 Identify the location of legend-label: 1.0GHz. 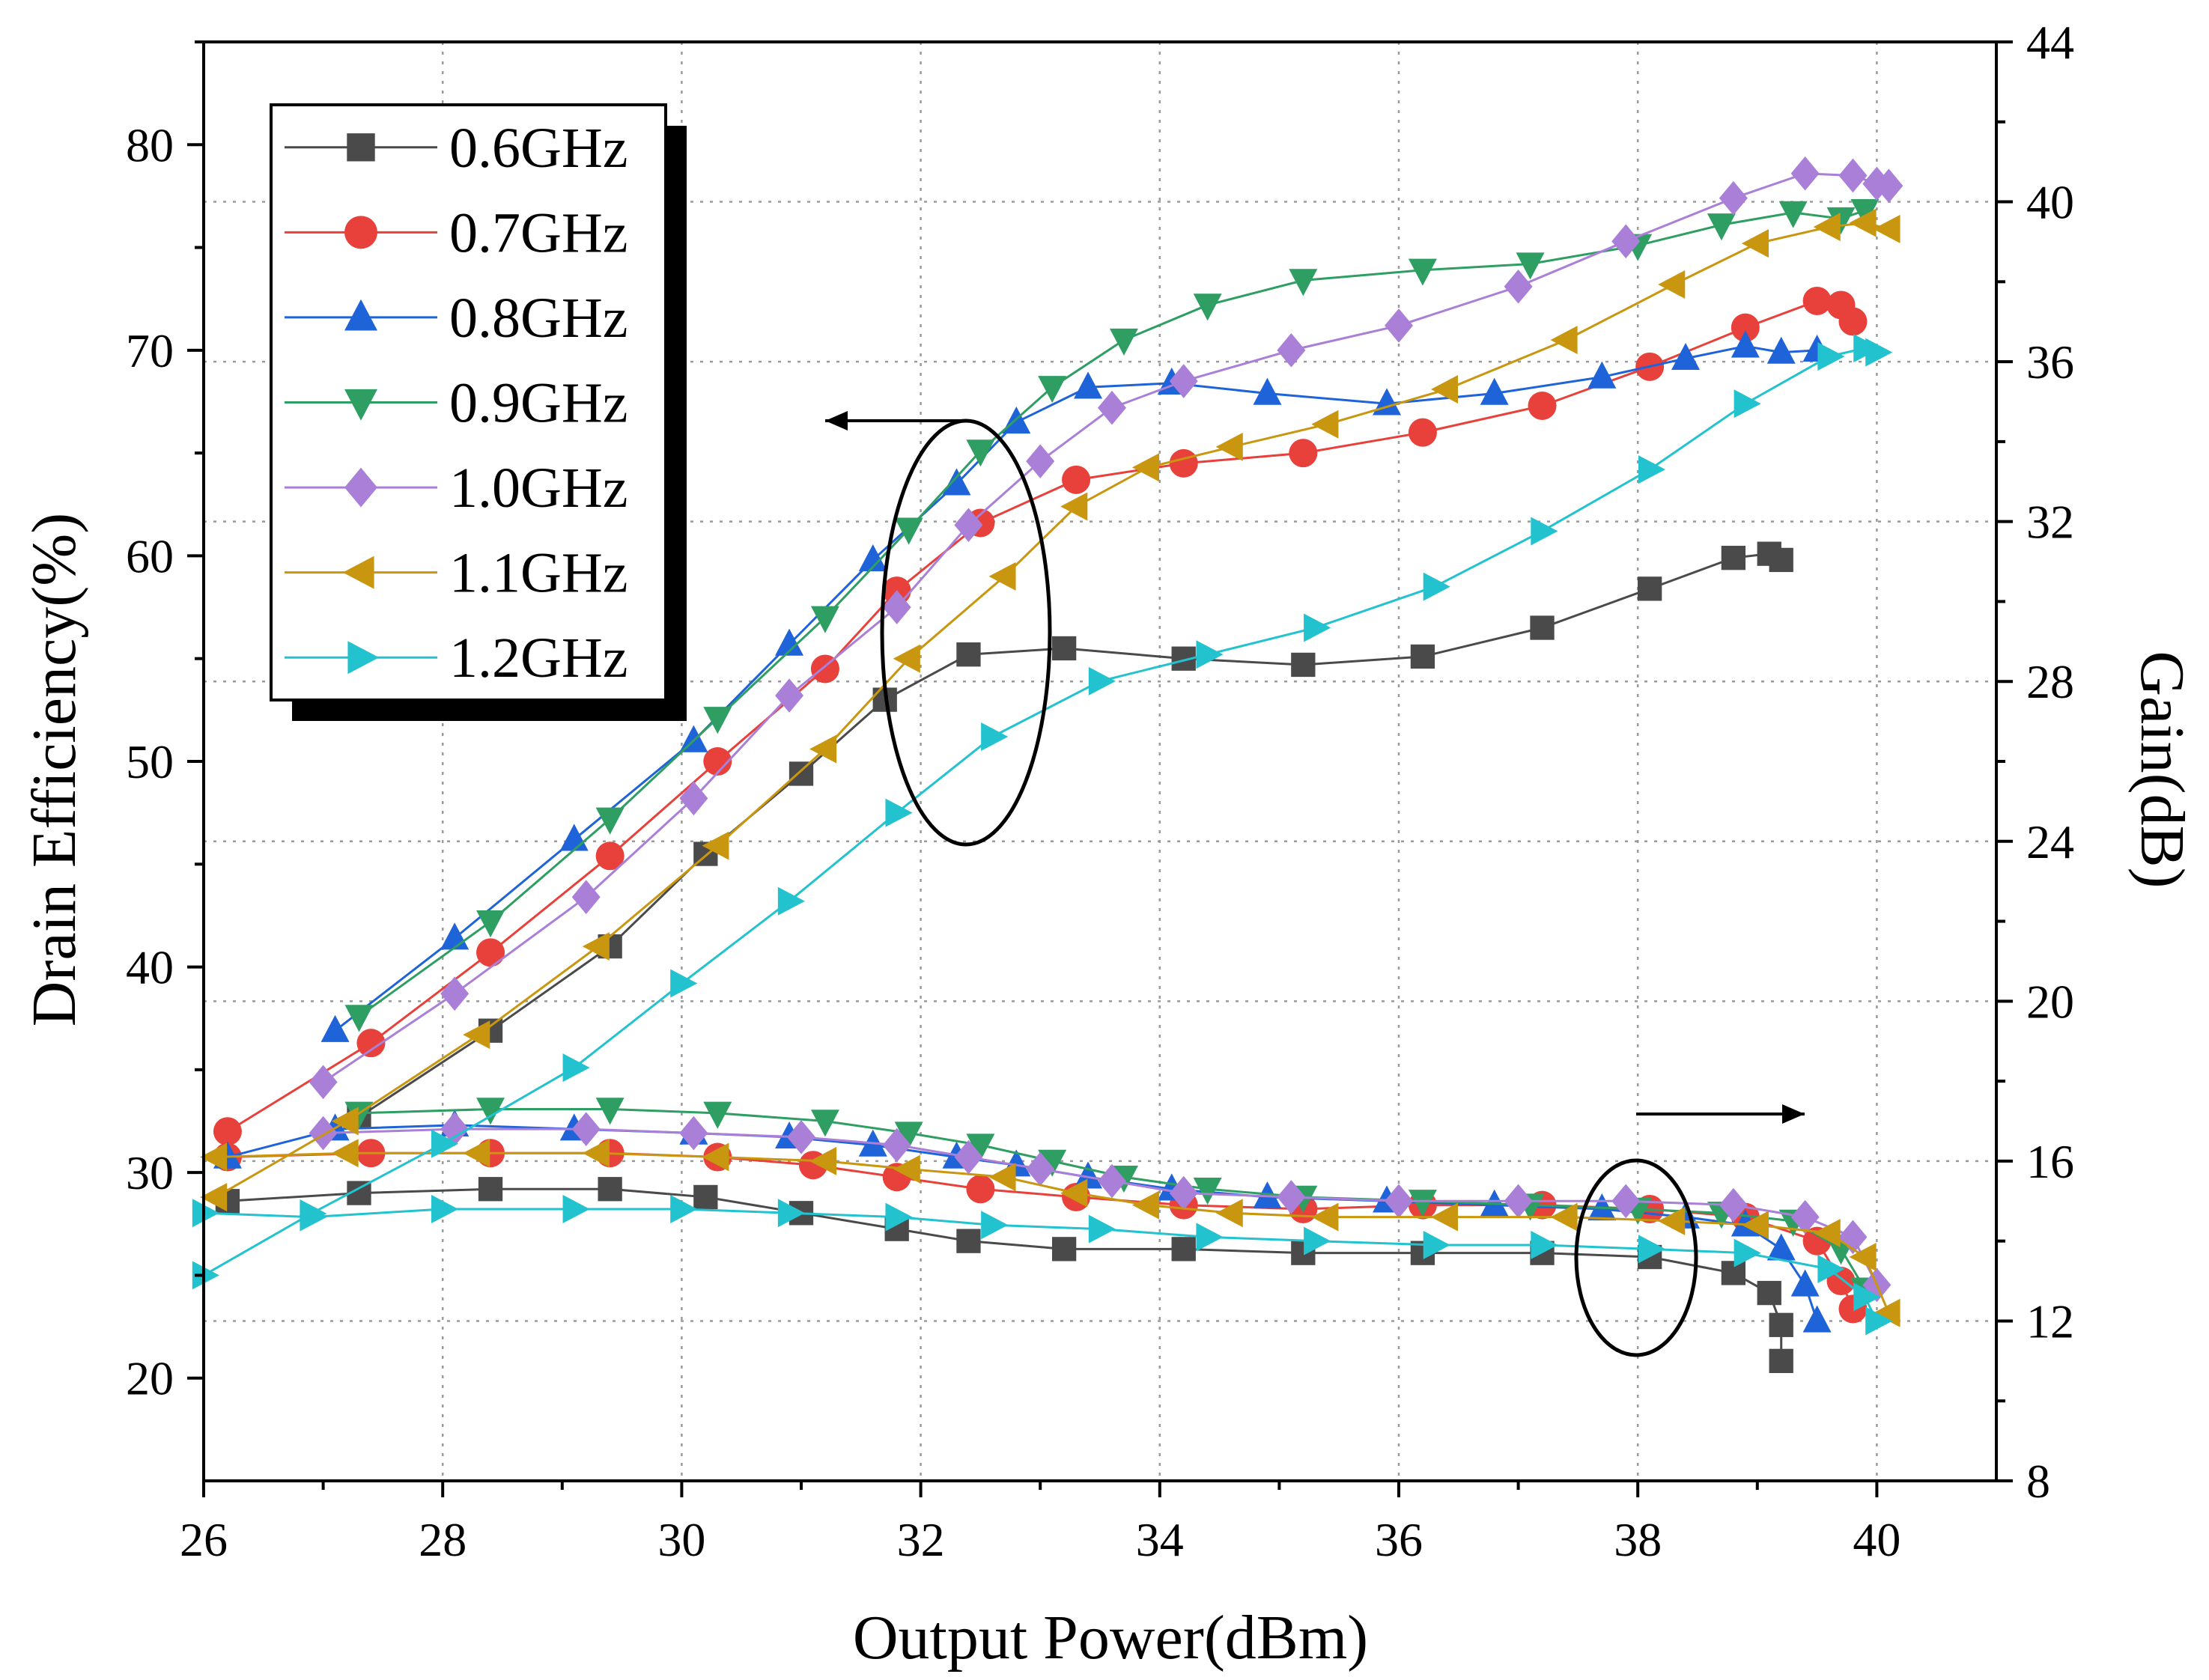
(538, 488).